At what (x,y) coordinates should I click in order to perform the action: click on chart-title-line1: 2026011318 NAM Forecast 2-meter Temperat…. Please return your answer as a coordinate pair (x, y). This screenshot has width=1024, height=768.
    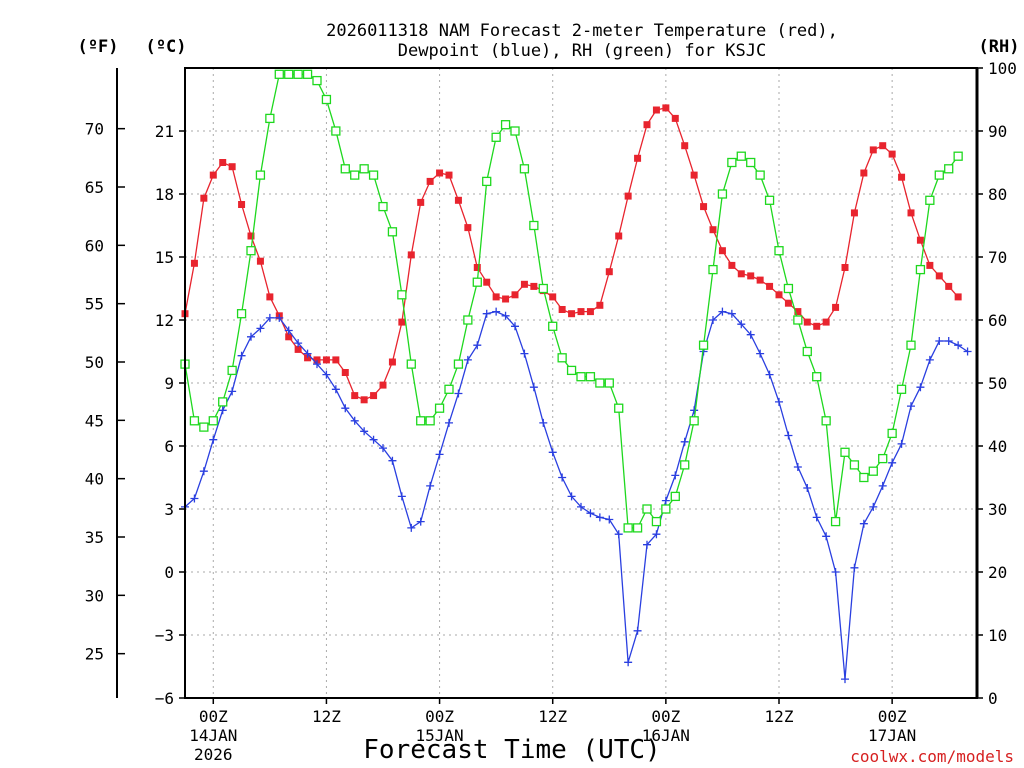
    Looking at the image, I should click on (582, 31).